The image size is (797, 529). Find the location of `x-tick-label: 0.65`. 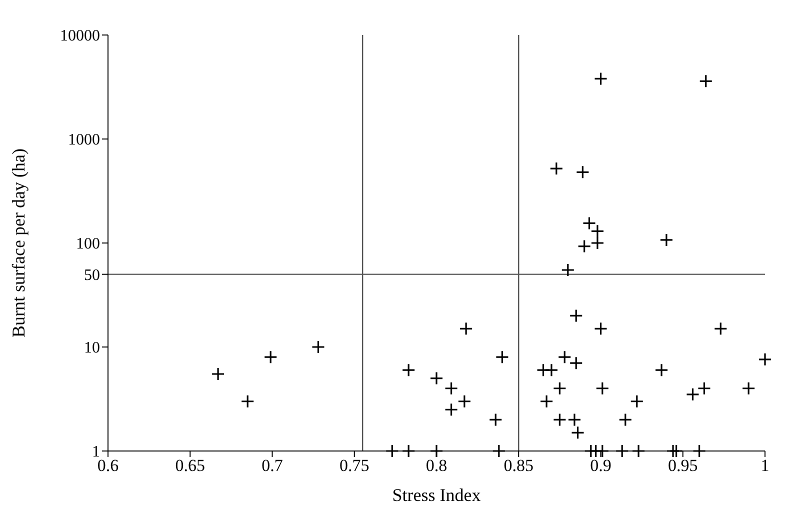

x-tick-label: 0.65 is located at coordinates (190, 466).